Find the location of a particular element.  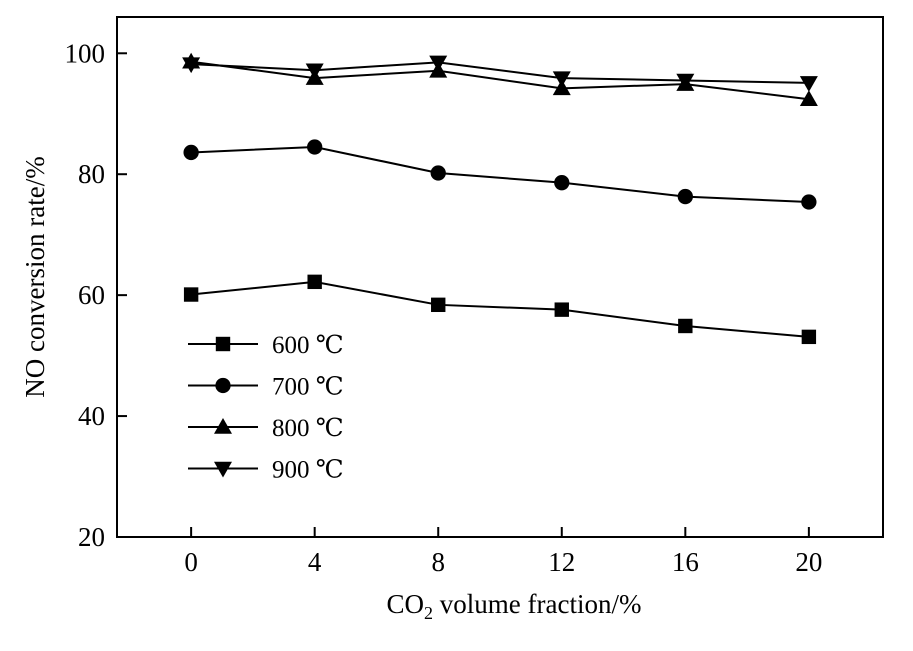

legend-label: 600 ℃ is located at coordinates (308, 345).